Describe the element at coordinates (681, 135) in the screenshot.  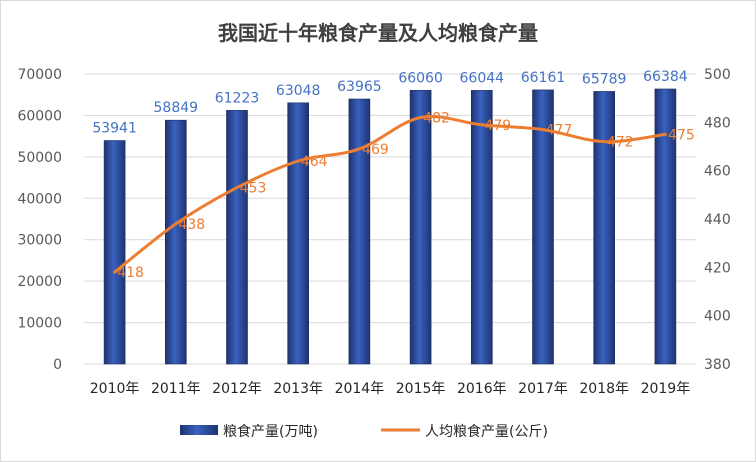
I see `line-data-label: 475` at that location.